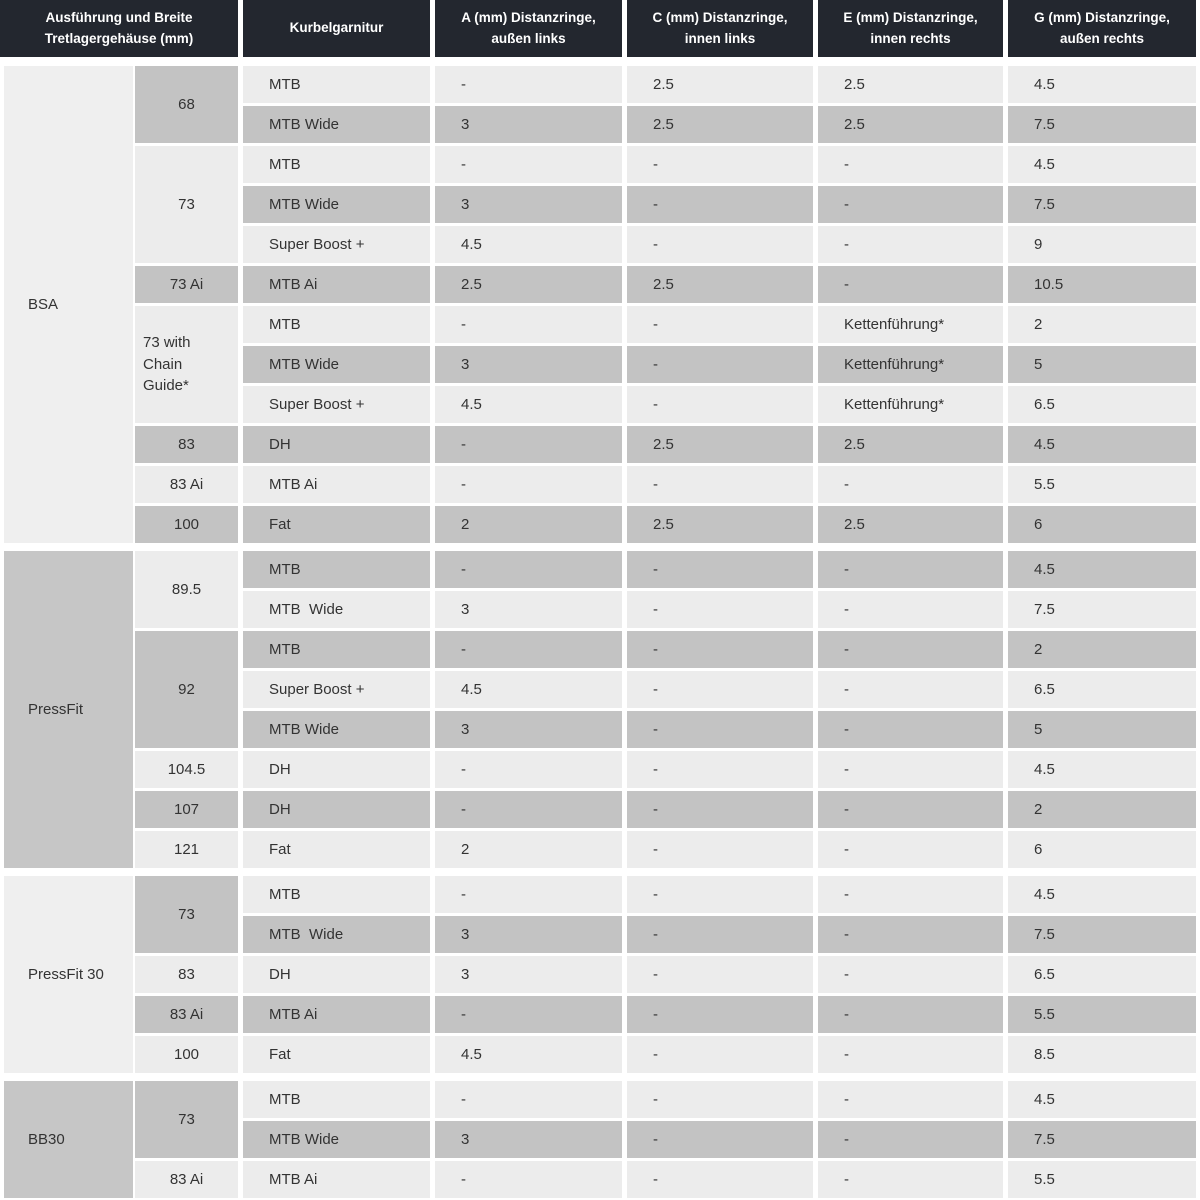  What do you see at coordinates (336, 284) in the screenshot?
I see `crankset-cell: MTB Ai` at bounding box center [336, 284].